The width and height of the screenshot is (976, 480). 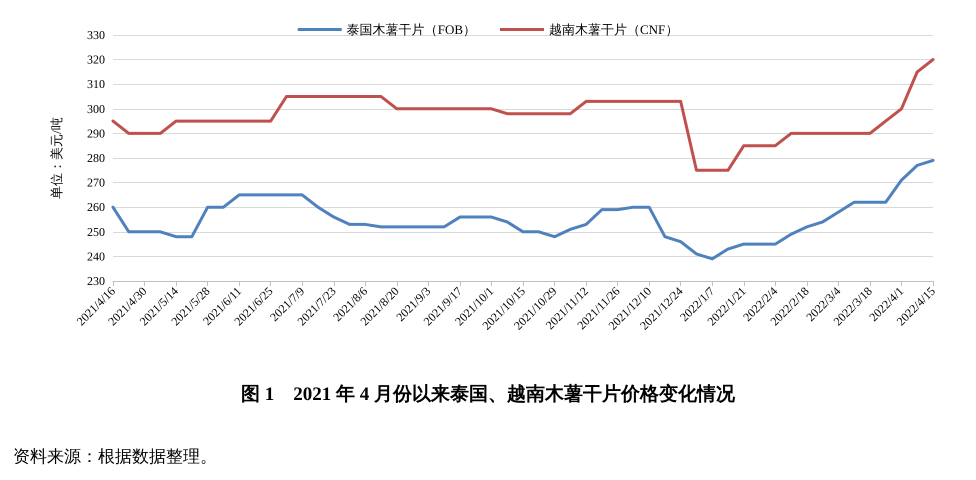 I want to click on legend-label: 泰国木薯干片（FOB）, so click(x=411, y=29).